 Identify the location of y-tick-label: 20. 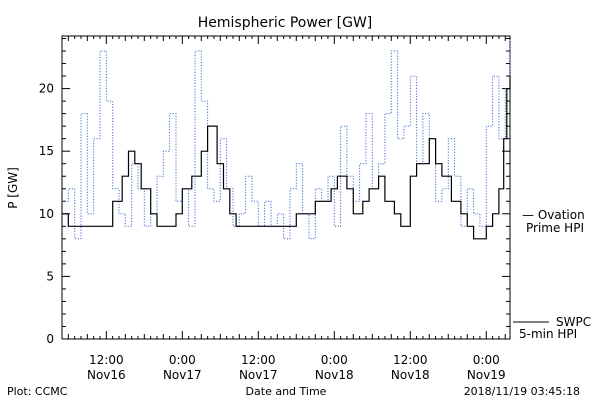
(46, 89).